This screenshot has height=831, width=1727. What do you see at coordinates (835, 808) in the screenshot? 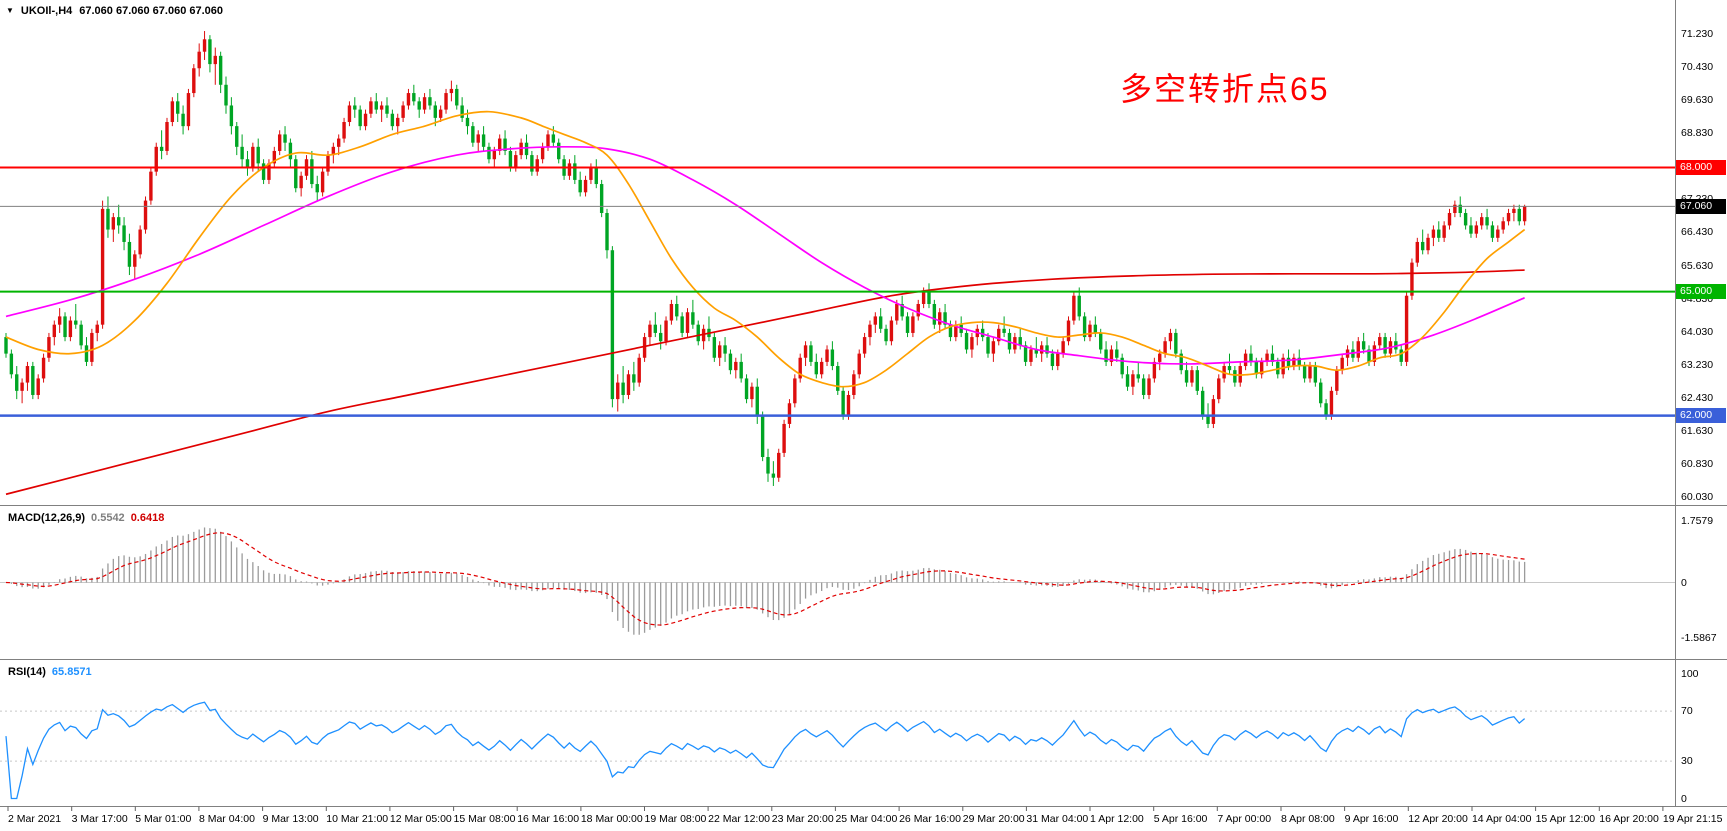
I see `time-ticks-layer` at bounding box center [835, 808].